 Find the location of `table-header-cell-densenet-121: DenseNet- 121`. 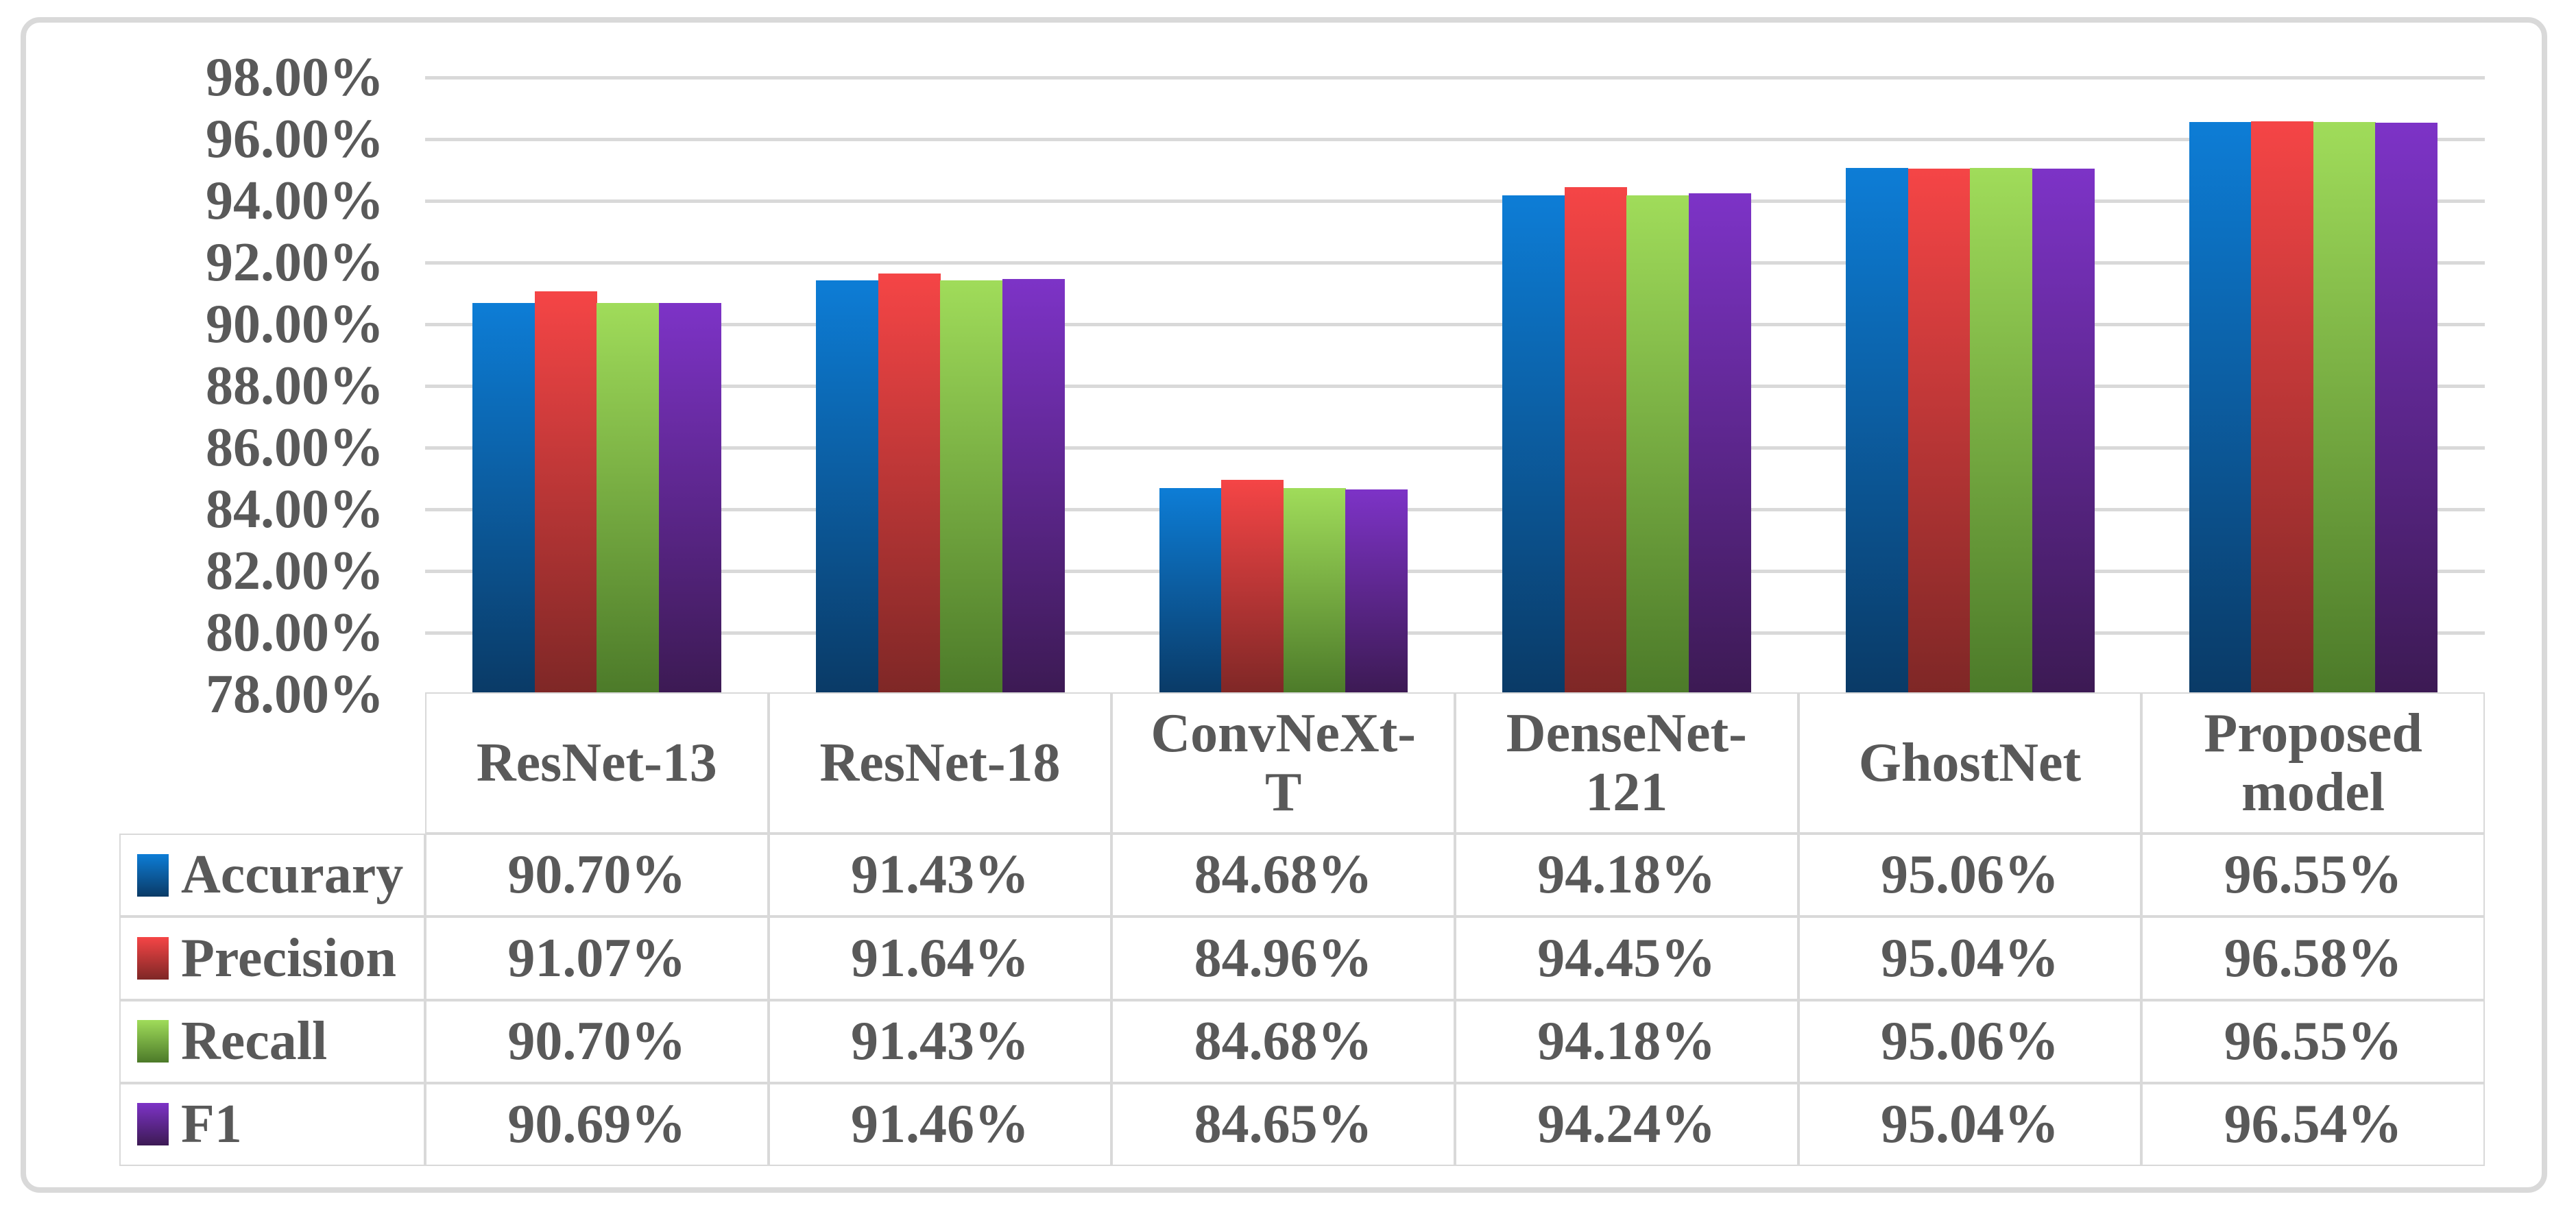

table-header-cell-densenet-121: DenseNet- 121 is located at coordinates (1626, 763).